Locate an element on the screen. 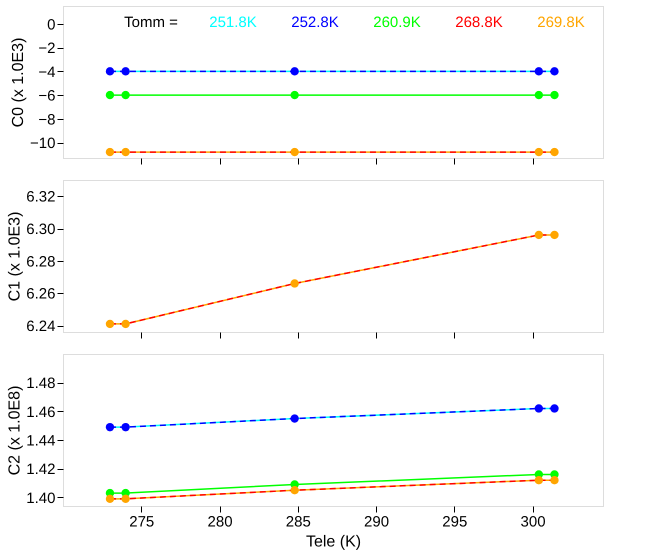 The image size is (646, 553). text: 252.8K is located at coordinates (315, 22).